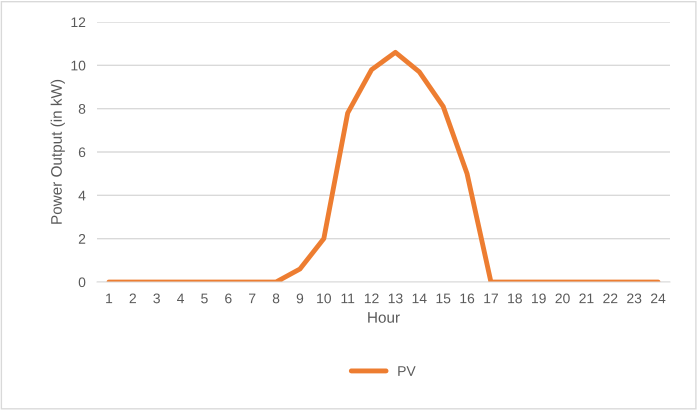  Describe the element at coordinates (324, 298) in the screenshot. I see `x-tick-label: 10` at that location.